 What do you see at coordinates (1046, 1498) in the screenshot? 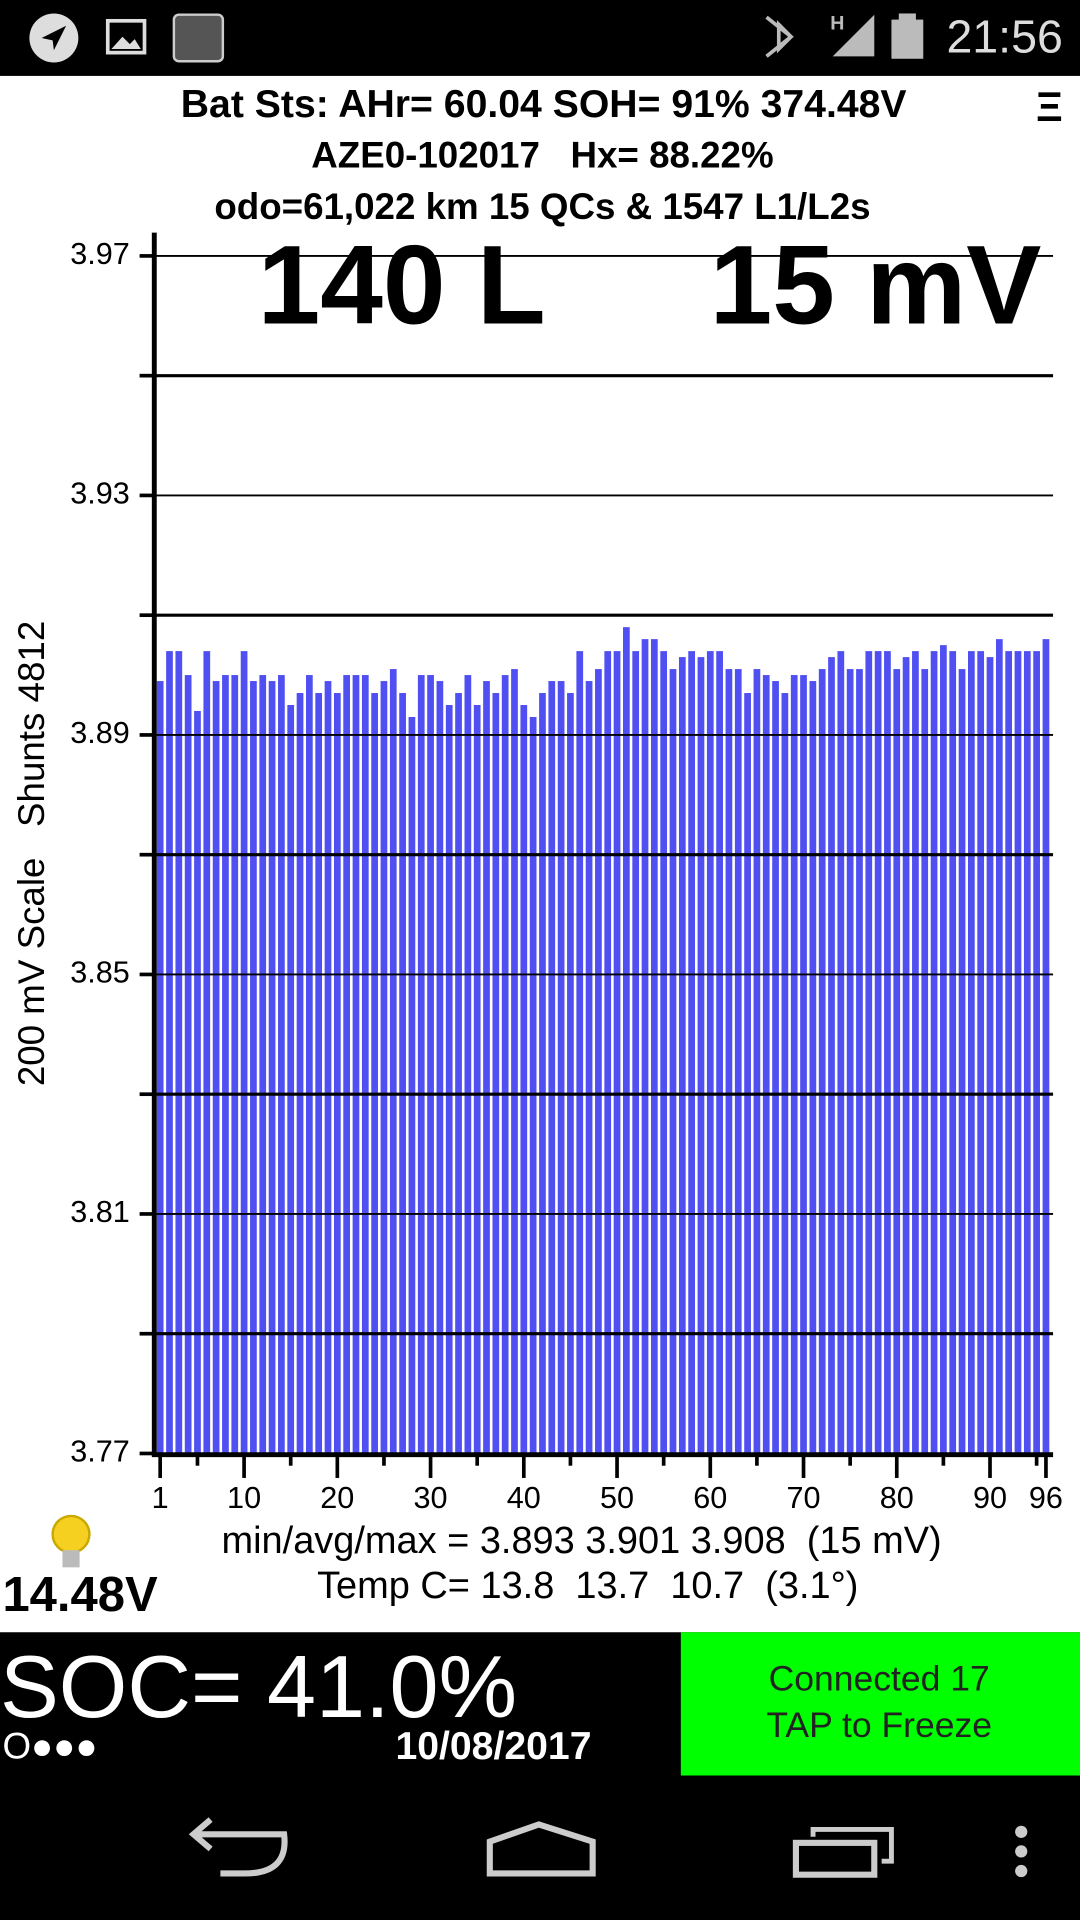
I see `x-tick-label: 96` at bounding box center [1046, 1498].